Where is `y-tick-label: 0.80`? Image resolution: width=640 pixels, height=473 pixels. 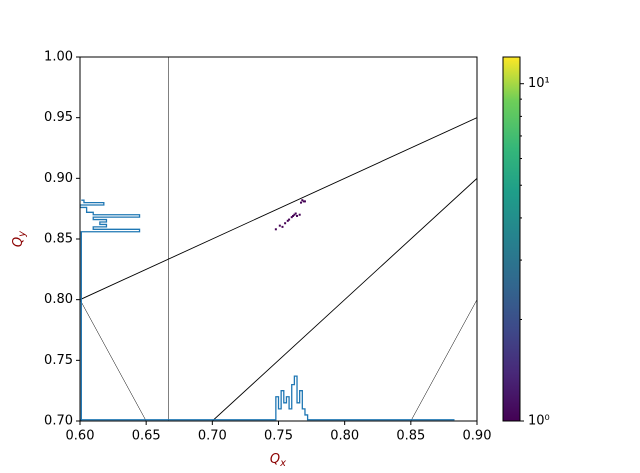 y-tick-label: 0.80 is located at coordinates (58, 299).